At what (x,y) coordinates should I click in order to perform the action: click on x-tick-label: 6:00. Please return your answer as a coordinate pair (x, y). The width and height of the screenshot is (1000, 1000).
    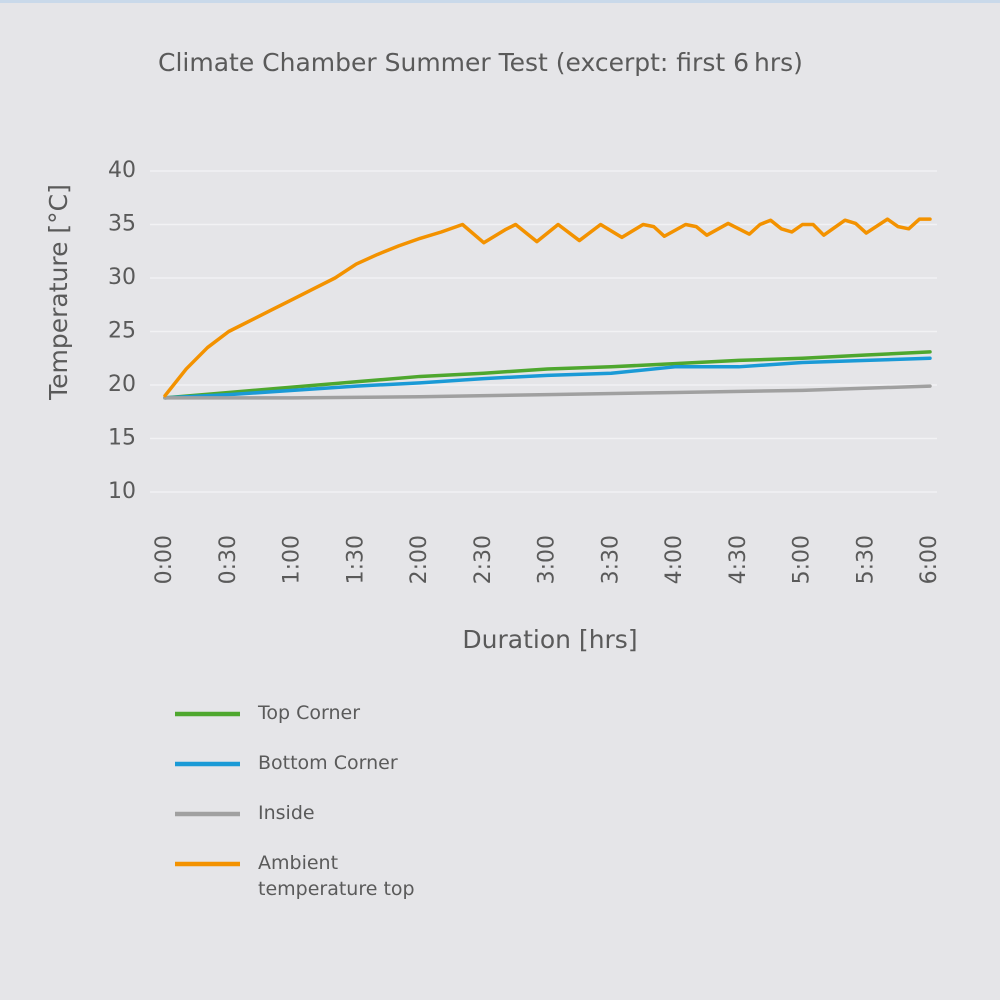
    Looking at the image, I should click on (929, 559).